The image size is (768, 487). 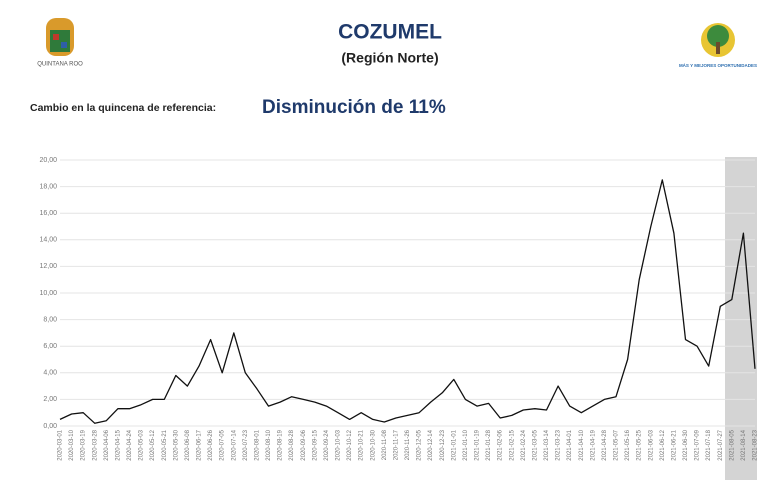 What do you see at coordinates (48, 160) in the screenshot?
I see `y-tick-label: 20,00` at bounding box center [48, 160].